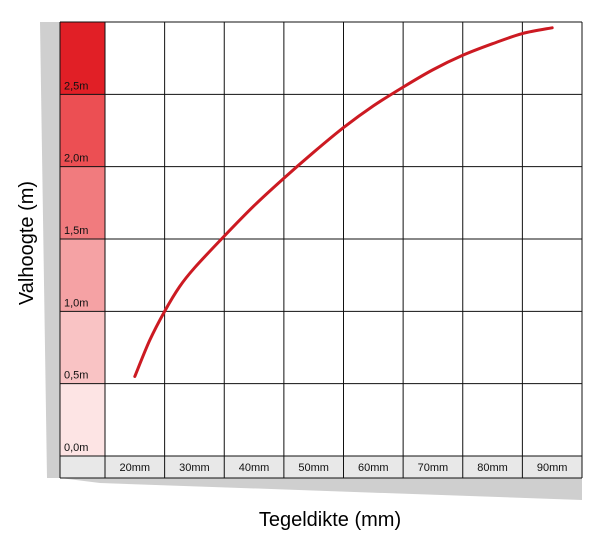  I want to click on x-tick-label: 20mm, so click(135, 468).